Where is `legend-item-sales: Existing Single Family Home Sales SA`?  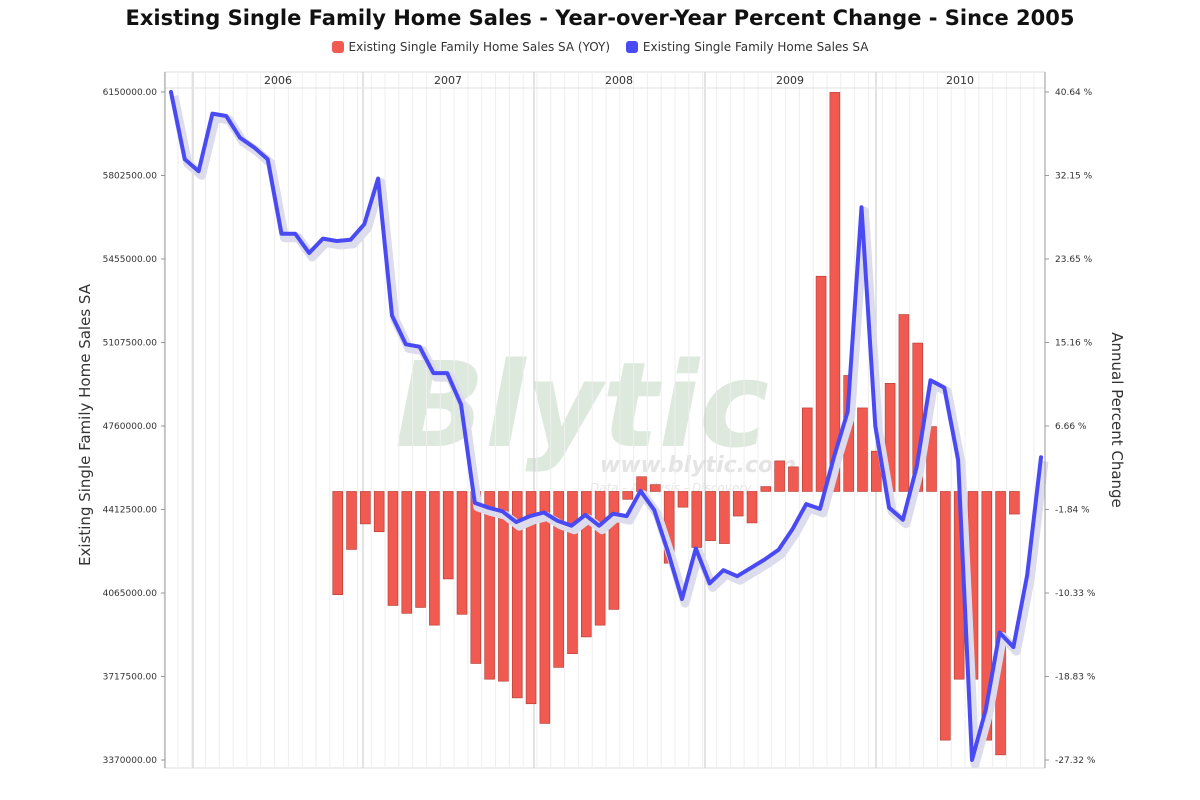 legend-item-sales: Existing Single Family Home Sales SA is located at coordinates (746, 47).